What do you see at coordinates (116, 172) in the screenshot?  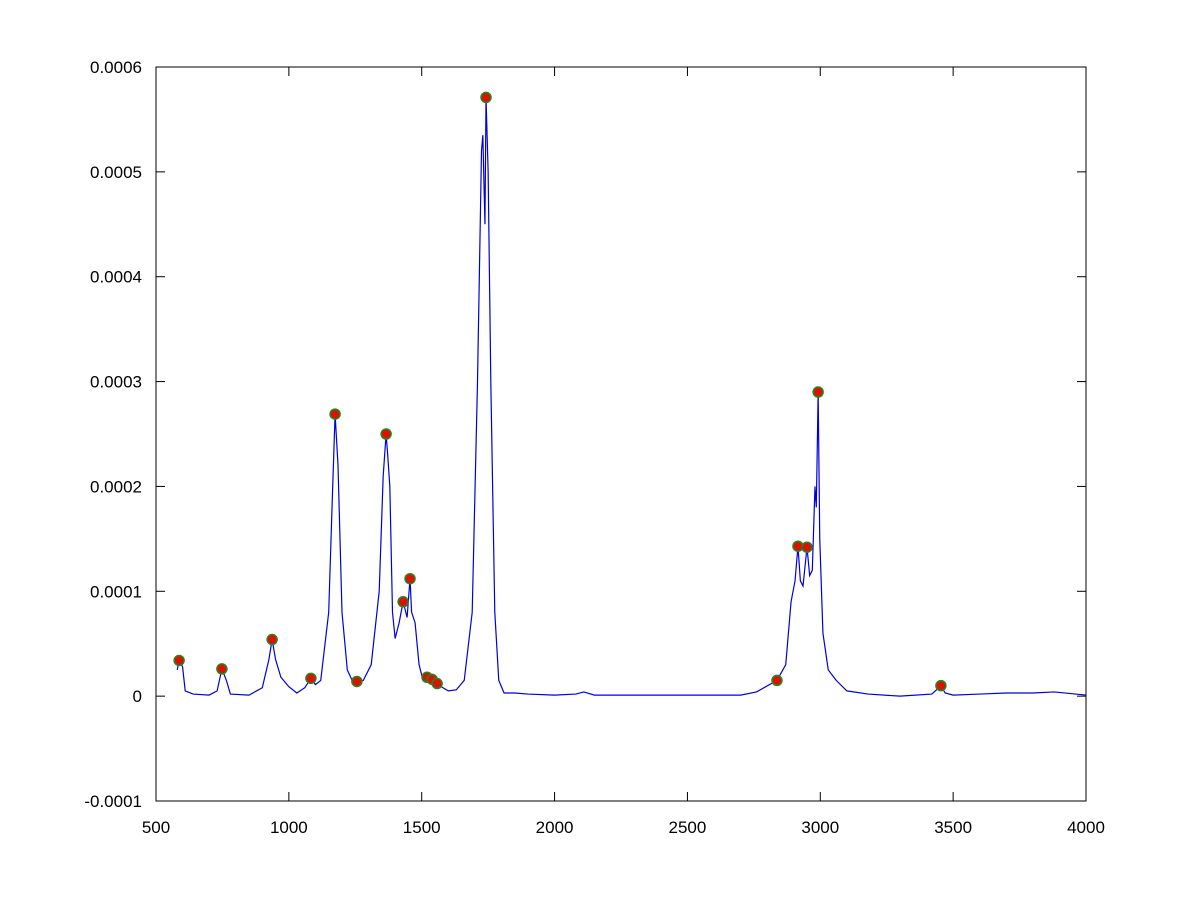 I see `y-tick-label: 0.0005` at bounding box center [116, 172].